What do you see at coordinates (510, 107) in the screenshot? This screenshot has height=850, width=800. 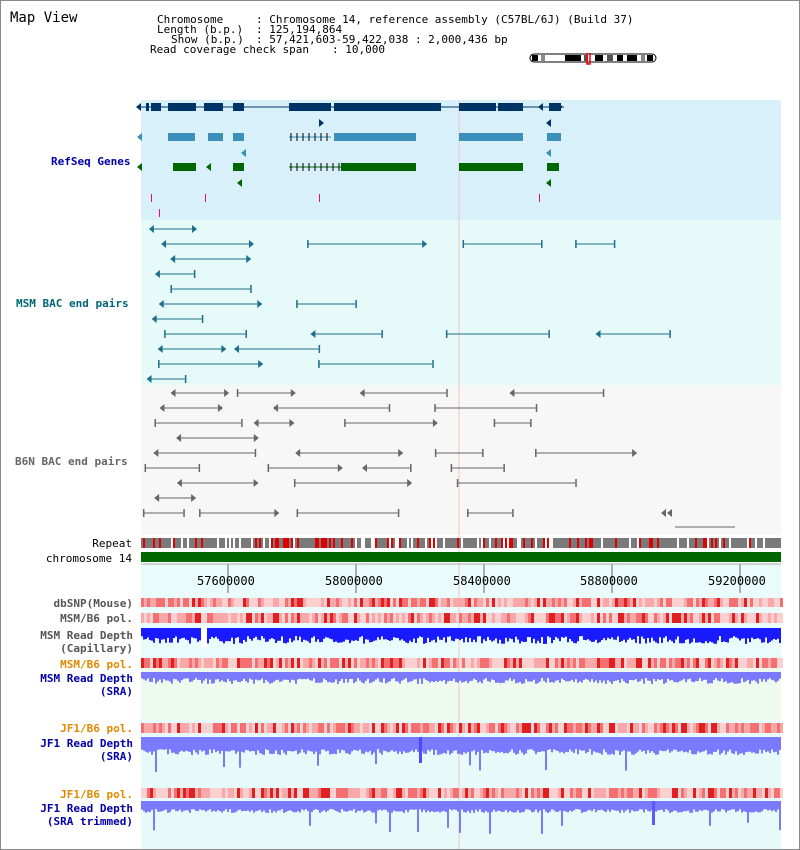 I see `gene-exon` at bounding box center [510, 107].